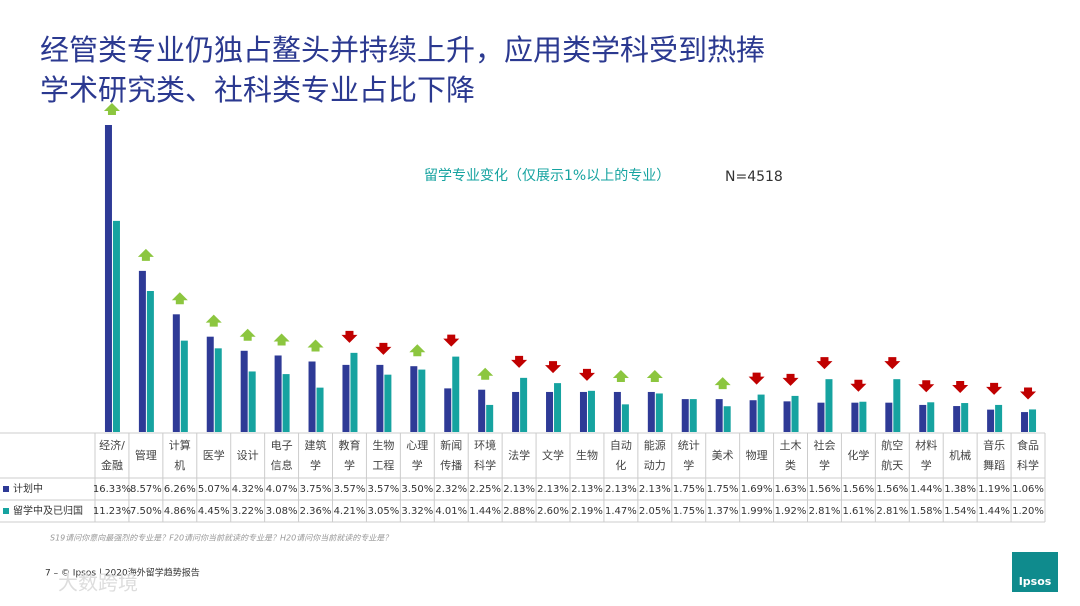 This screenshot has width=1080, height=606. I want to click on category-cell: 食品科学, so click(1028, 455).